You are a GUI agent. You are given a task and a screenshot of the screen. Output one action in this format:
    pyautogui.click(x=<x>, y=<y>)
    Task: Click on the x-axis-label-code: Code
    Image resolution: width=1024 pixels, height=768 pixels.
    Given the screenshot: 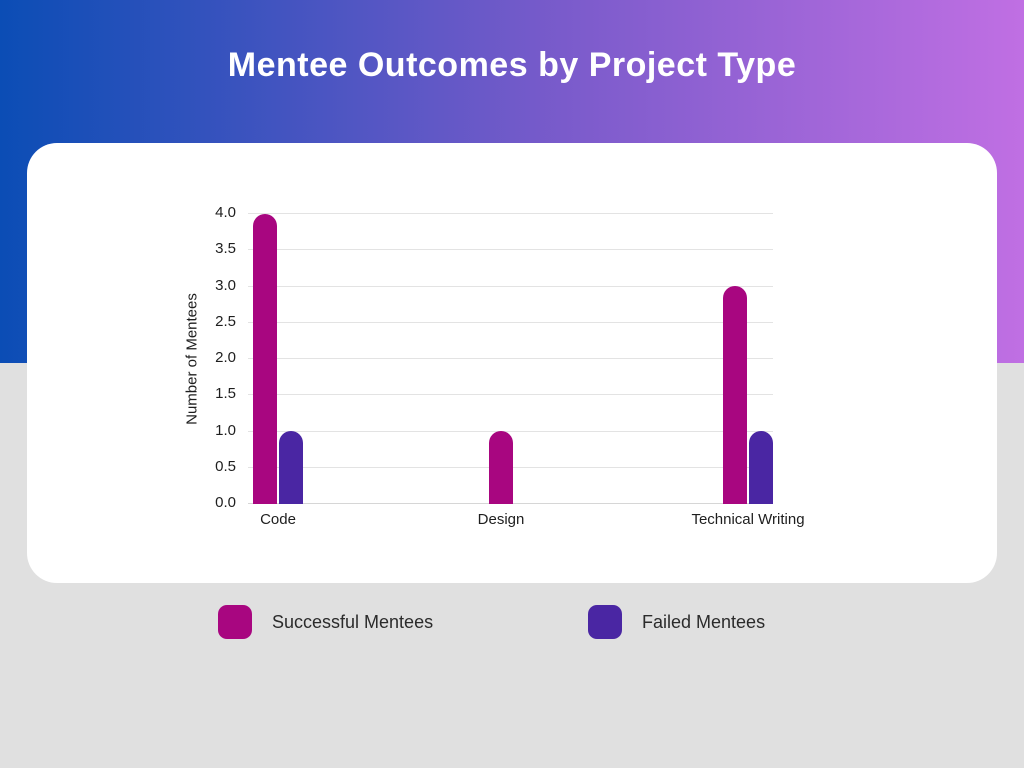 What is the action you would take?
    pyautogui.click(x=278, y=519)
    